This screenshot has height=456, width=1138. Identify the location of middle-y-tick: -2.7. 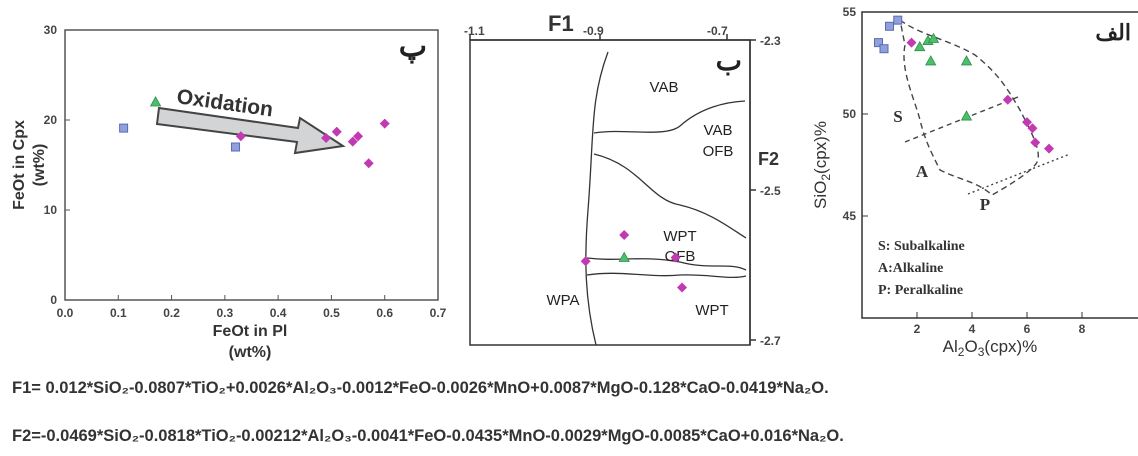
(770, 341).